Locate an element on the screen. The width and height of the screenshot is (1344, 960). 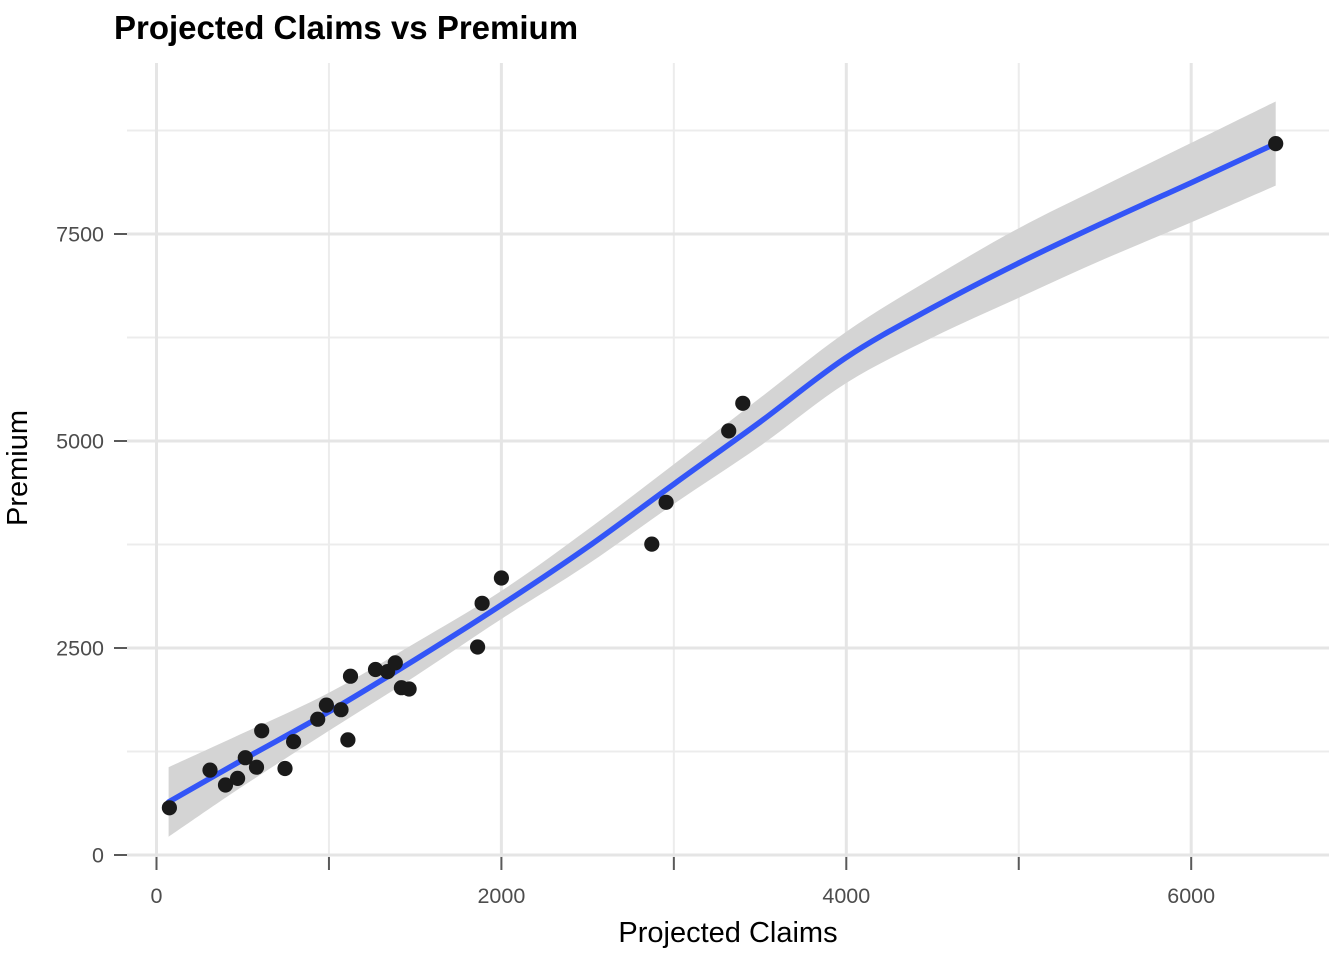
y-tick-label: 5000 is located at coordinates (80, 442).